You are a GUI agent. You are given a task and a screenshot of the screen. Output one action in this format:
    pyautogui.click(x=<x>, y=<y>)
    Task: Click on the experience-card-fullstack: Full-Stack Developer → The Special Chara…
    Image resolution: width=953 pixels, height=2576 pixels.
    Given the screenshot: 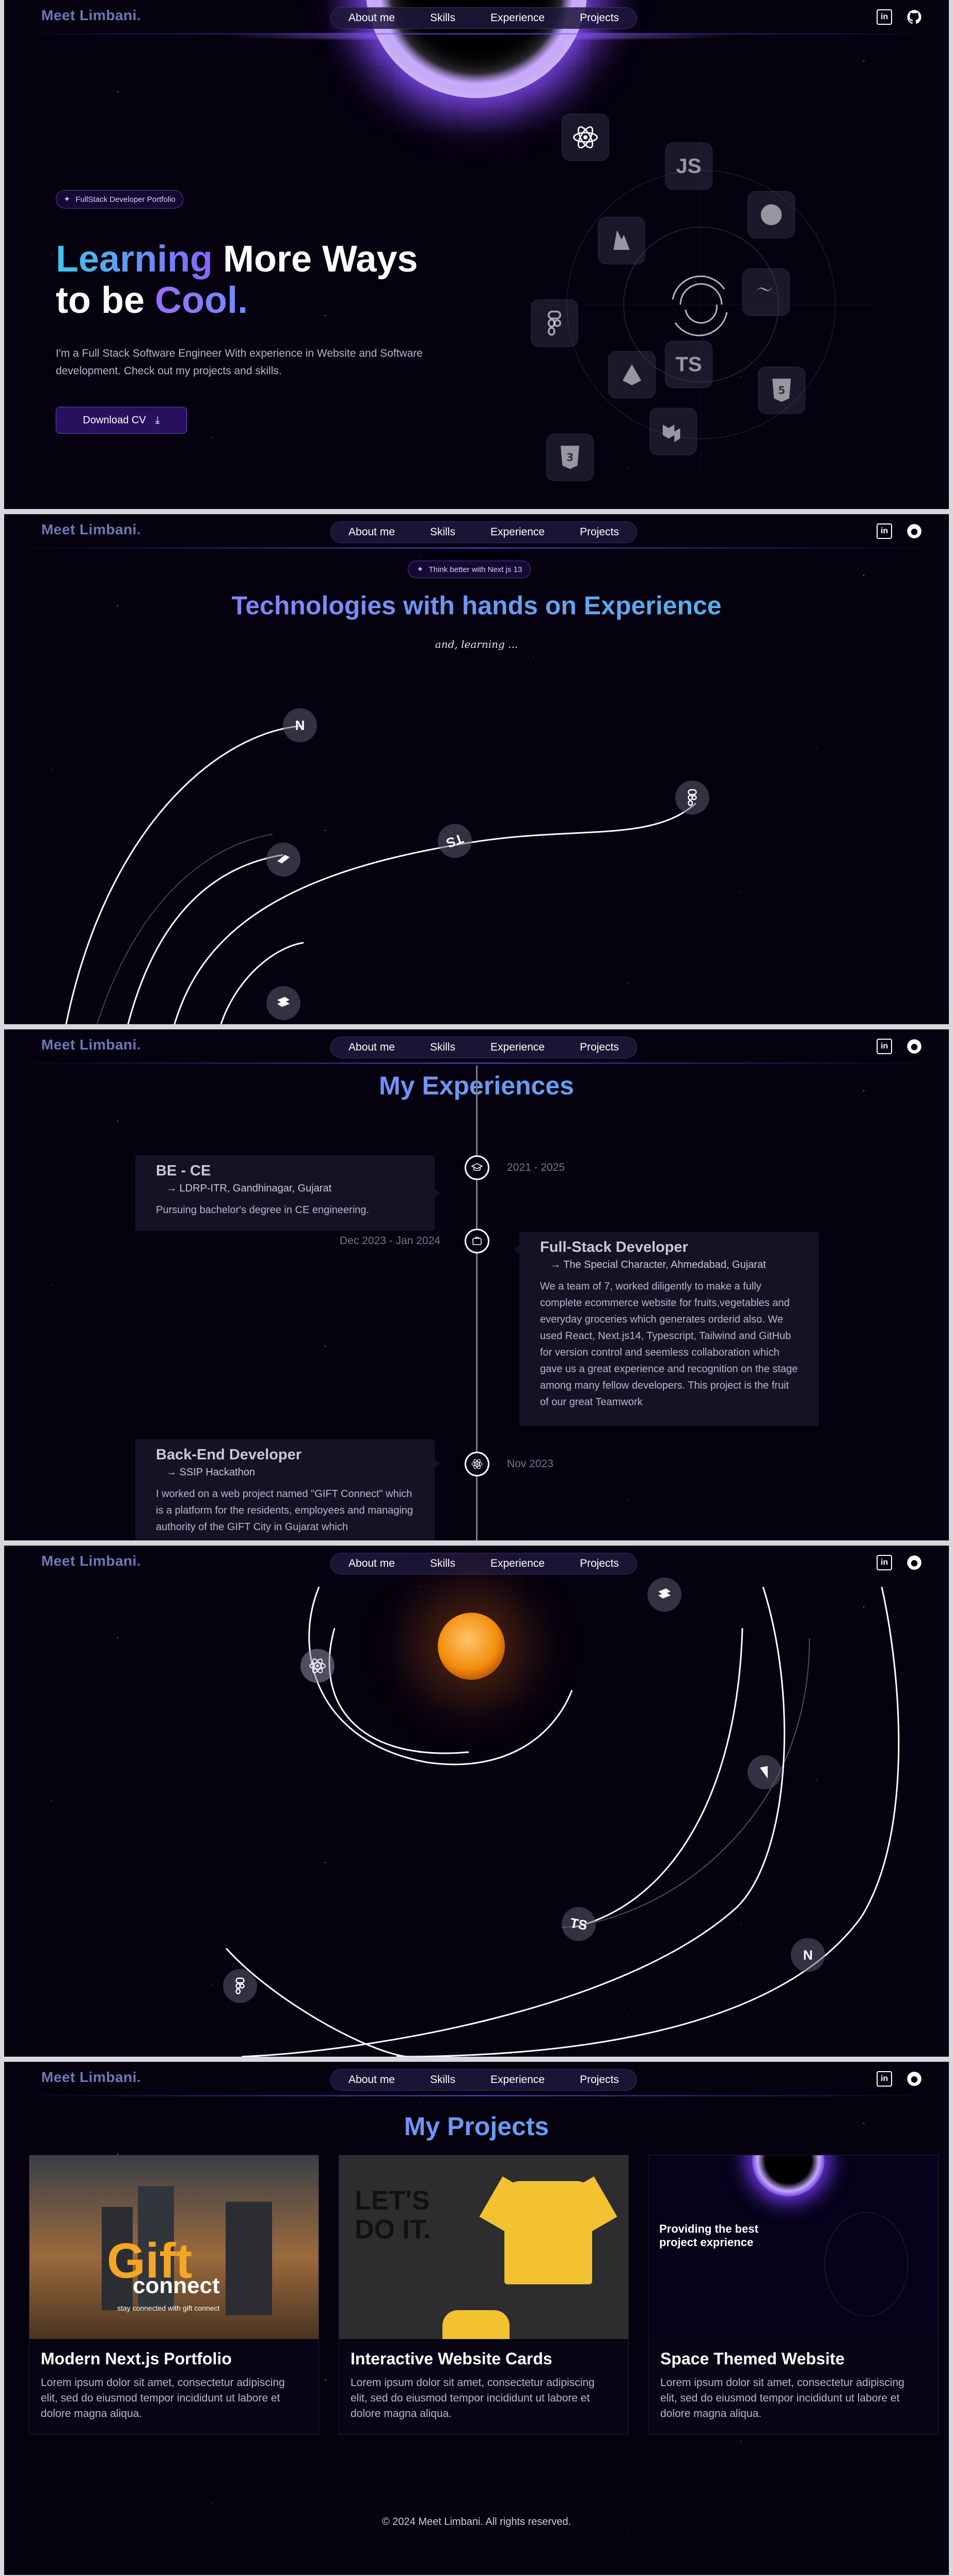 What is the action you would take?
    pyautogui.click(x=669, y=1329)
    